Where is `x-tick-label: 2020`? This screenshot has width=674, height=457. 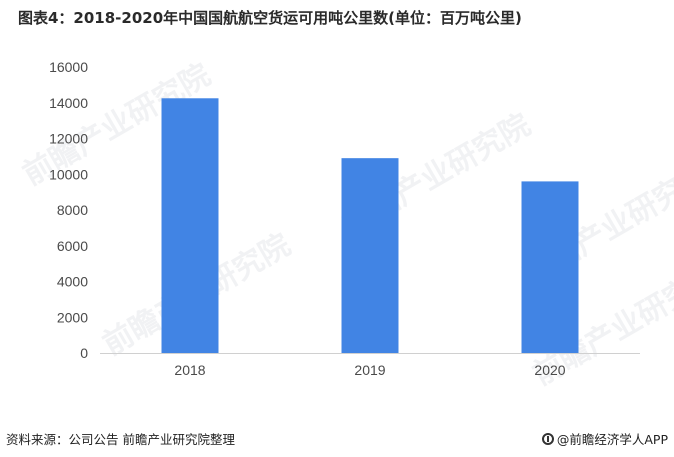
x-tick-label: 2020 is located at coordinates (549, 370).